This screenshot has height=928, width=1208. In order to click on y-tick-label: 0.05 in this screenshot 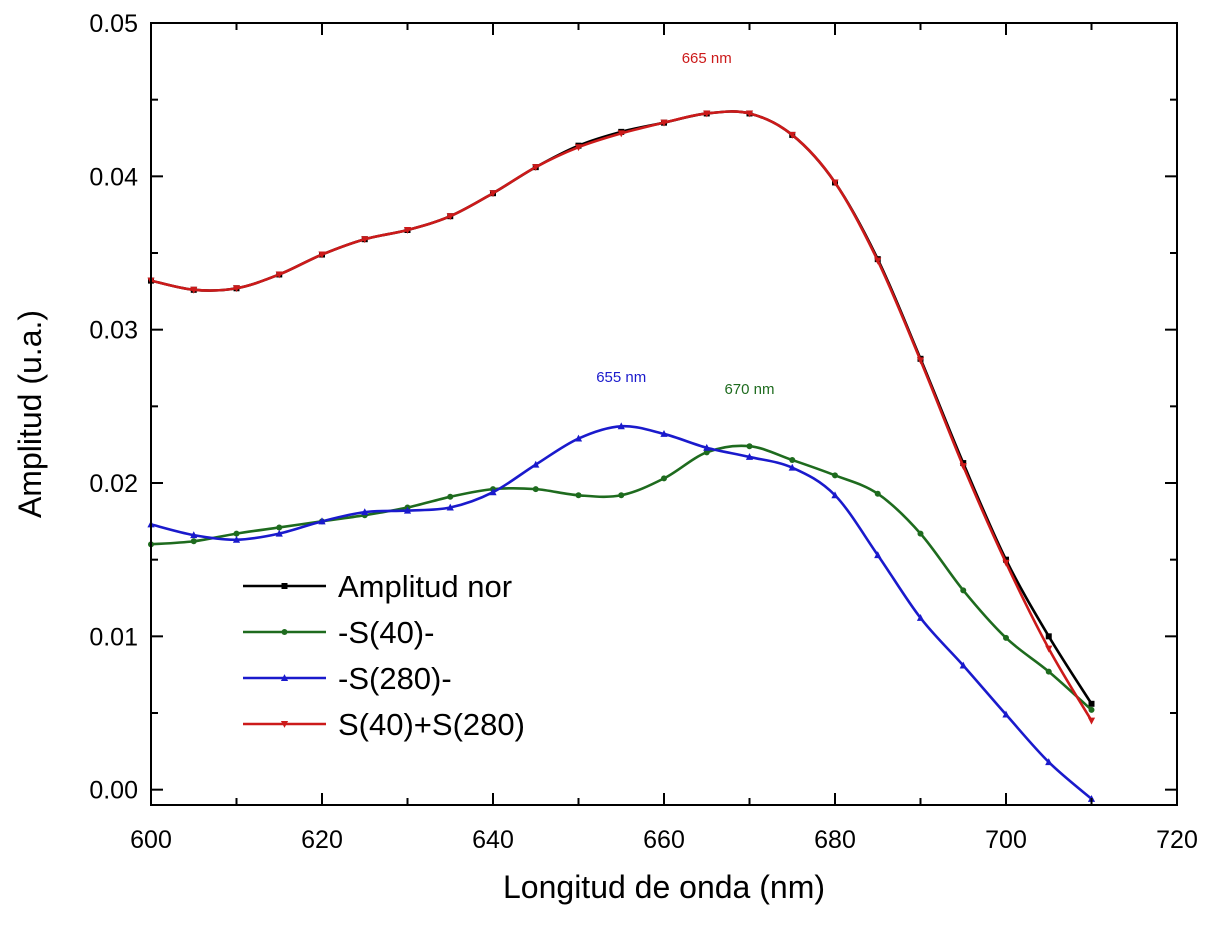, I will do `click(113, 24)`.